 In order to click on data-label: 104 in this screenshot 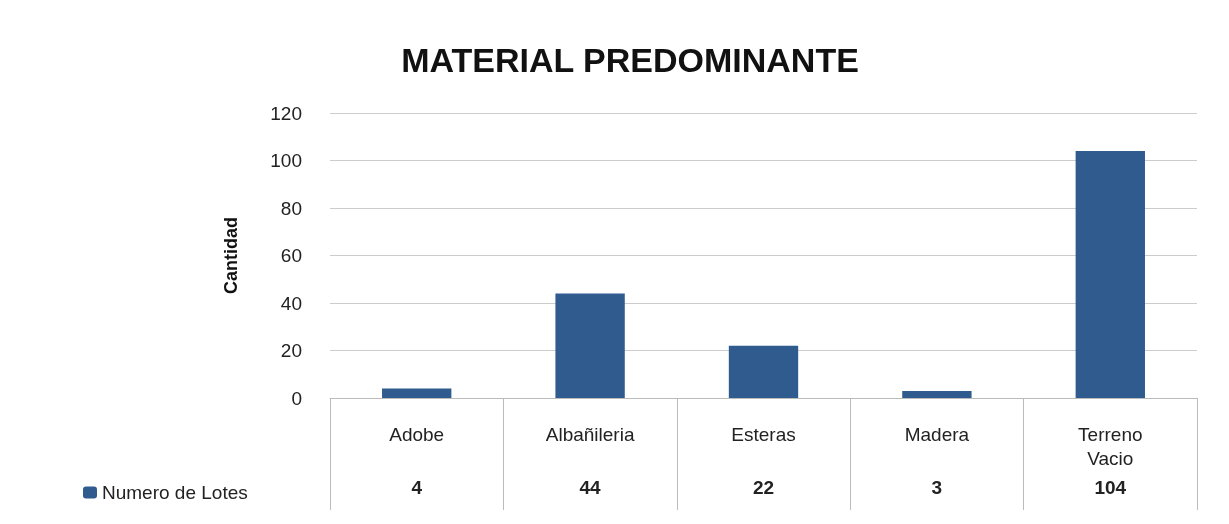, I will do `click(1110, 487)`.